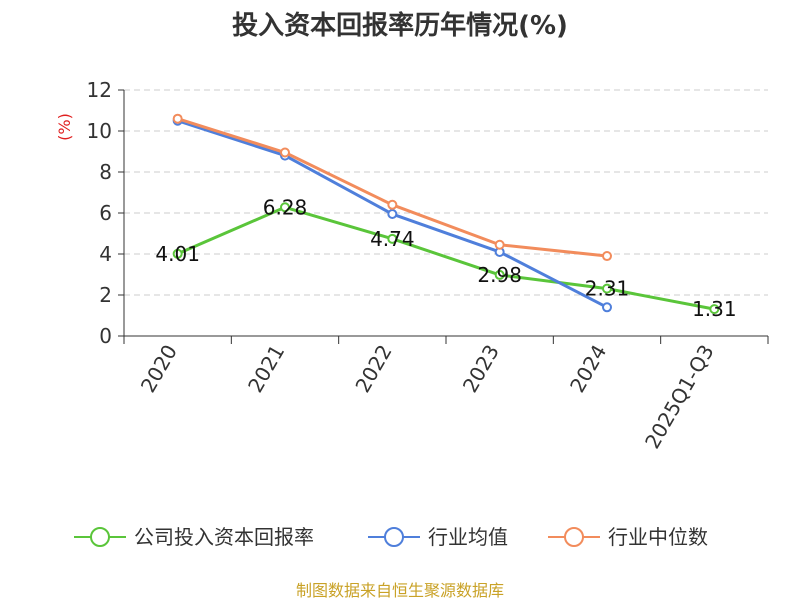 This screenshot has width=800, height=600. Describe the element at coordinates (99, 131) in the screenshot. I see `y-tick-label-10: 10` at that location.